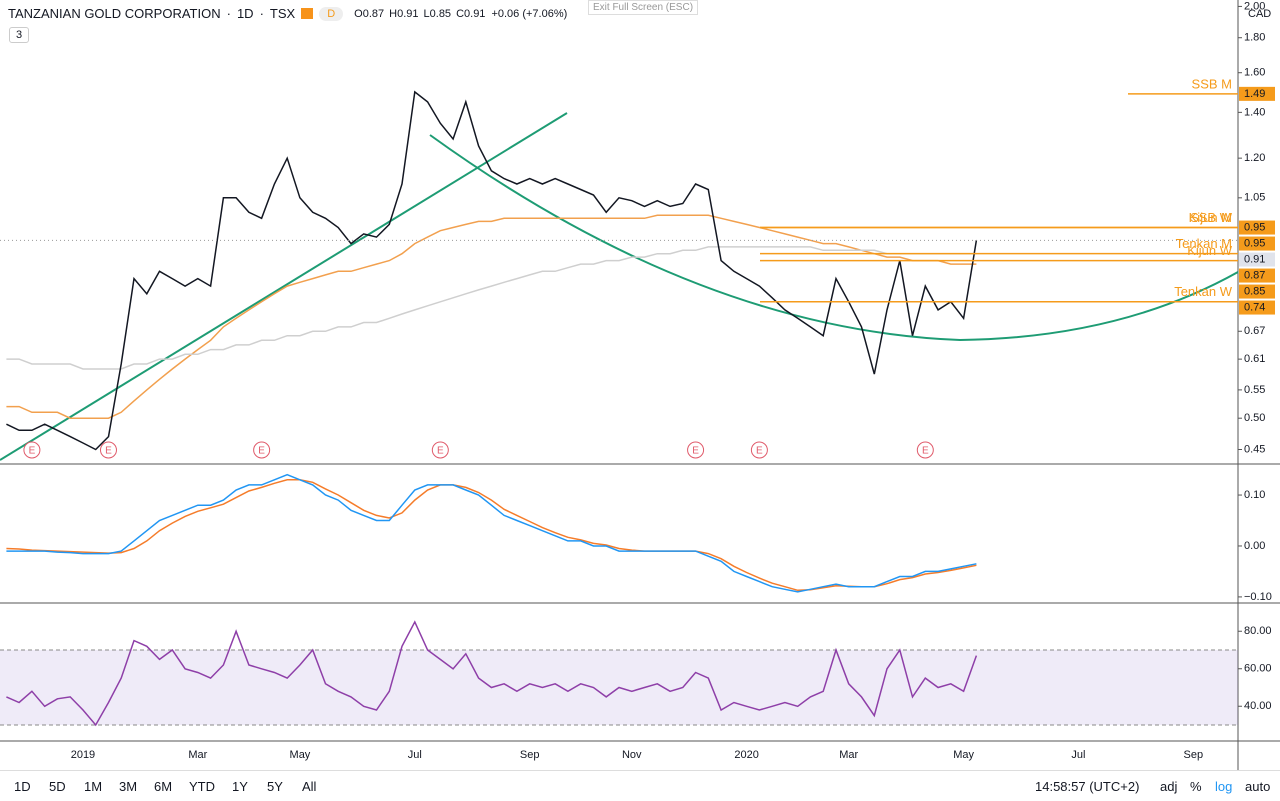  What do you see at coordinates (1254, 6) in the screenshot?
I see `y-tick-label: 2.00` at bounding box center [1254, 6].